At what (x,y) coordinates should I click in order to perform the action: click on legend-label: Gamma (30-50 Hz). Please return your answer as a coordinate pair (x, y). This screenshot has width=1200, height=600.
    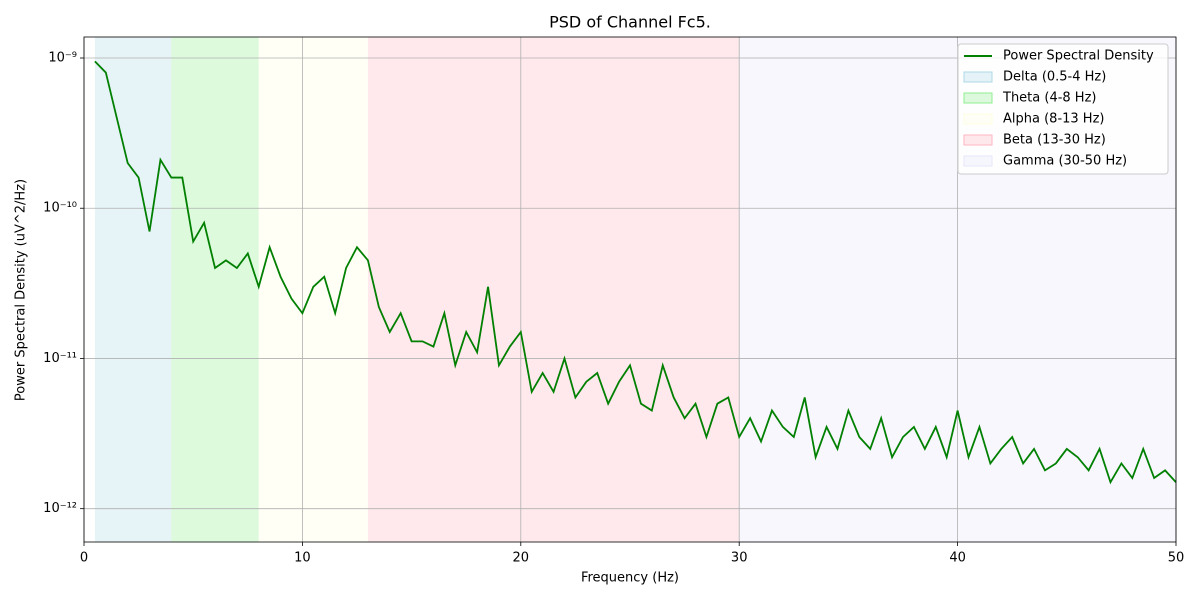
    Looking at the image, I should click on (1065, 161).